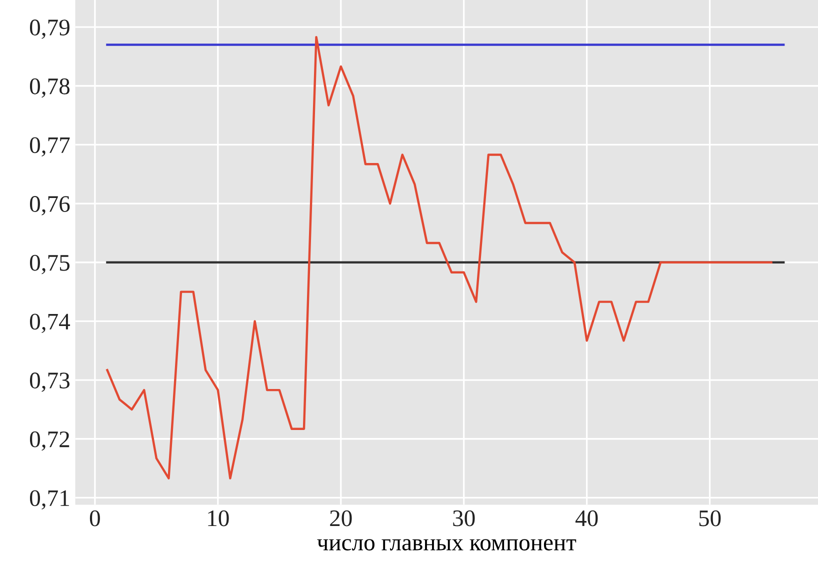 Image resolution: width=818 pixels, height=564 pixels. What do you see at coordinates (446, 544) in the screenshot?
I see `x-axis-title: число главных компонент` at bounding box center [446, 544].